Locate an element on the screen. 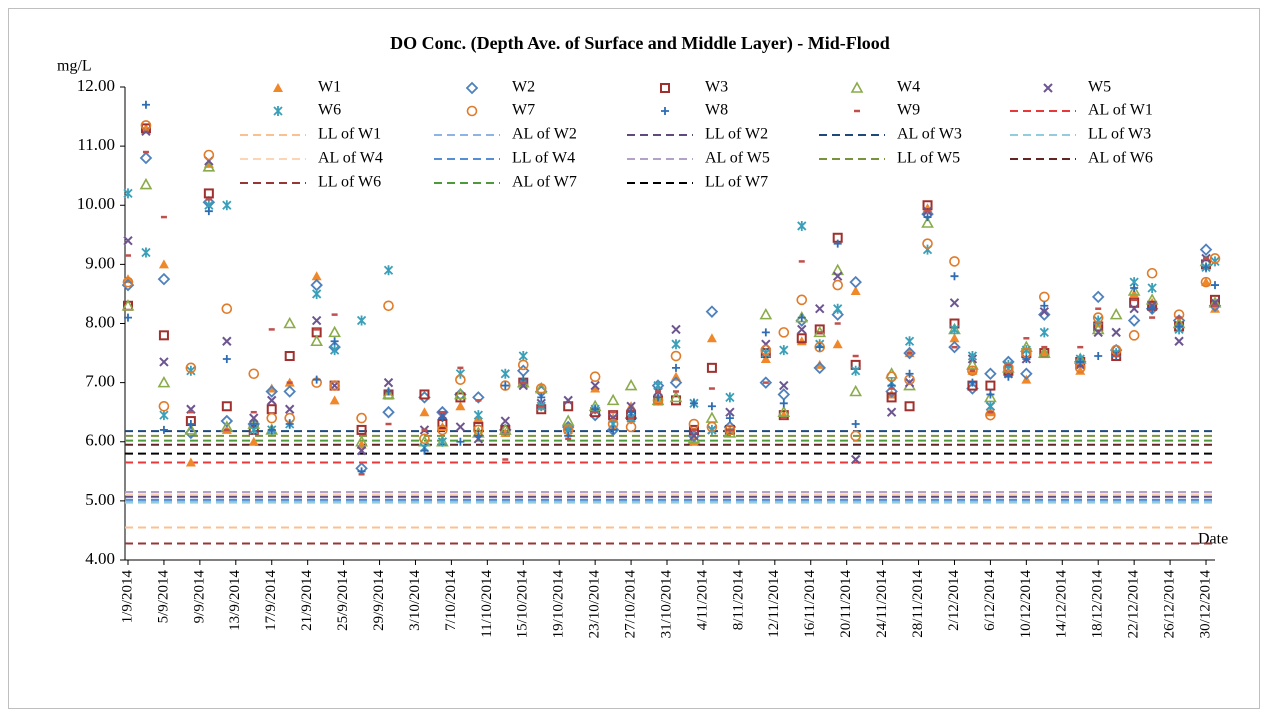 The height and width of the screenshot is (711, 1268). x-tick-label: 1/9/2014 is located at coordinates (127, 597).